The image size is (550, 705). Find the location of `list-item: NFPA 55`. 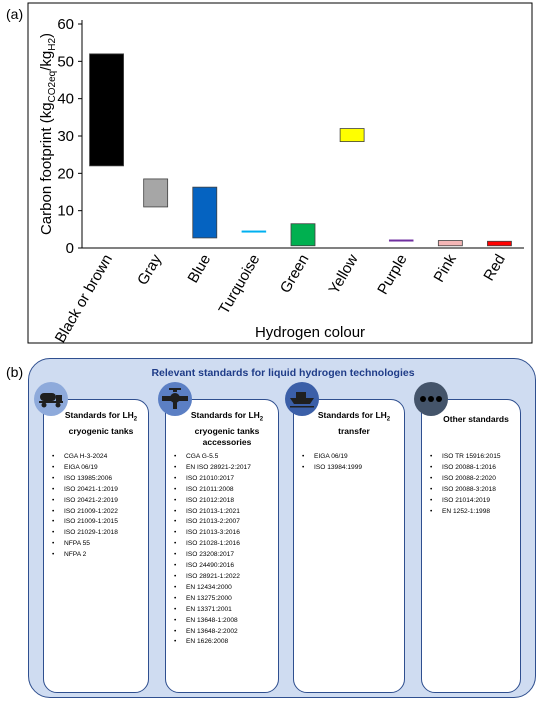

list-item: NFPA 55 is located at coordinates (98, 544).